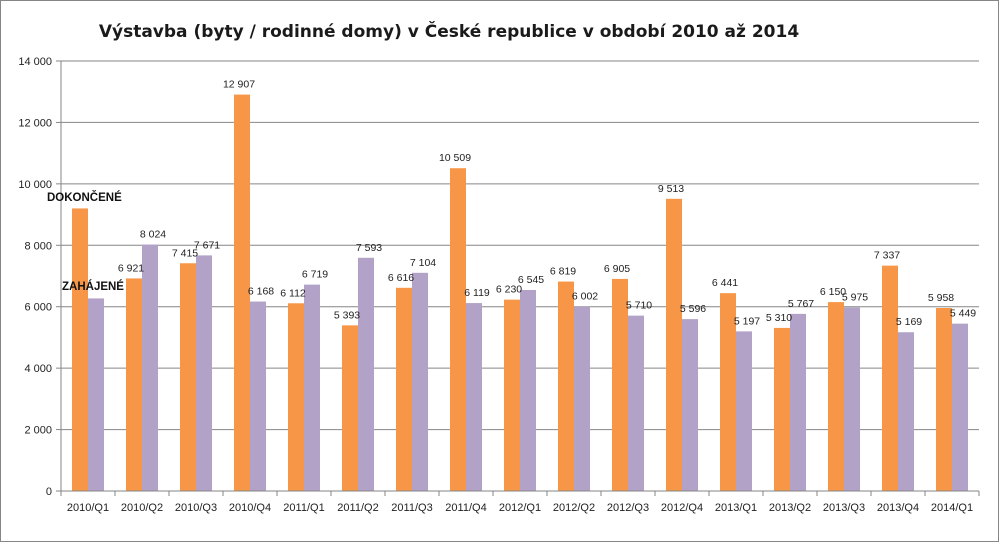 Image resolution: width=999 pixels, height=546 pixels. Describe the element at coordinates (250, 508) in the screenshot. I see `x-tick-label: 2010/Q4` at that location.